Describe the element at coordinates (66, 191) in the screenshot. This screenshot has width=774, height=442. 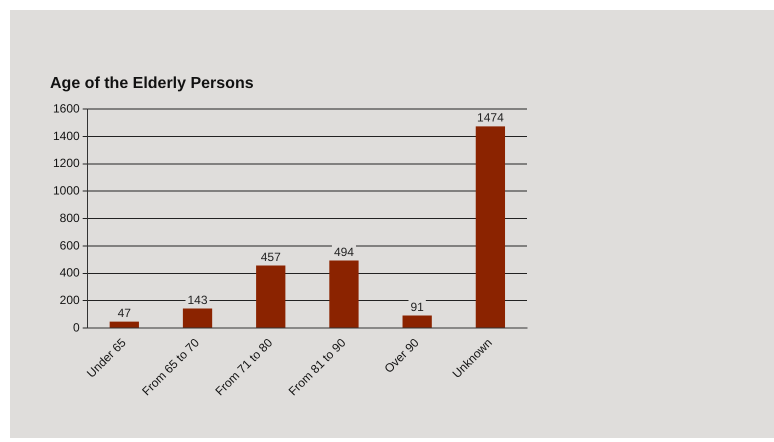
I see `y-tick-label: 1000` at that location.